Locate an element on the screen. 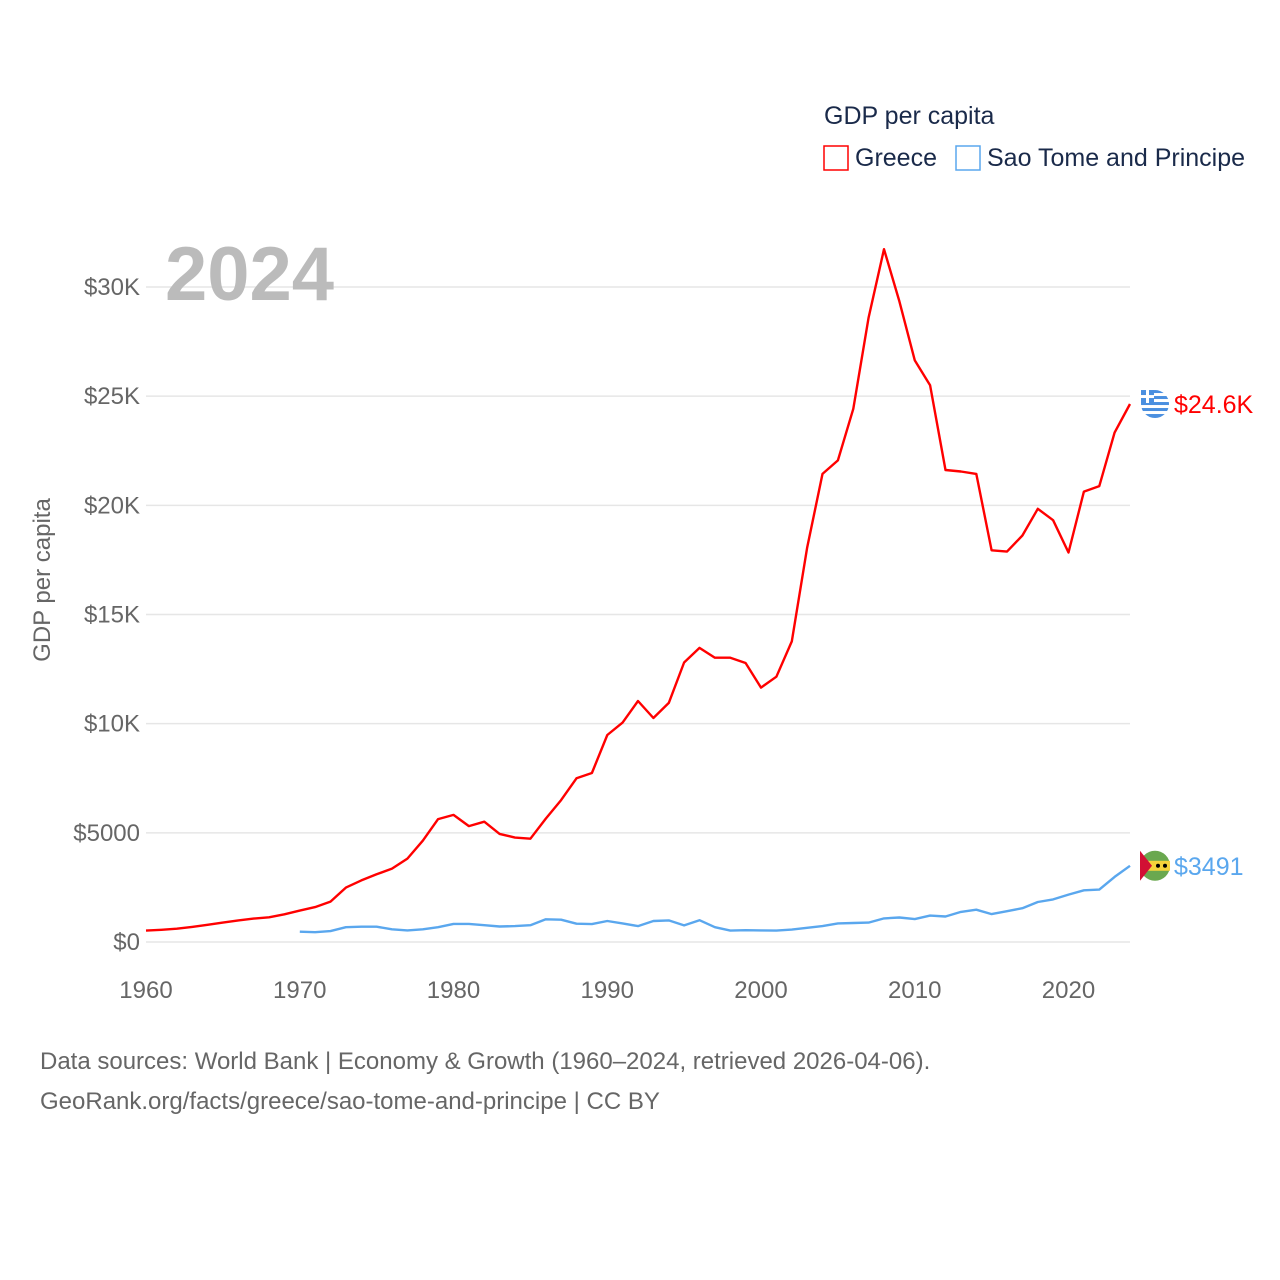 This screenshot has height=1280, width=1280. sao-tome-flag-icon is located at coordinates (1155, 865).